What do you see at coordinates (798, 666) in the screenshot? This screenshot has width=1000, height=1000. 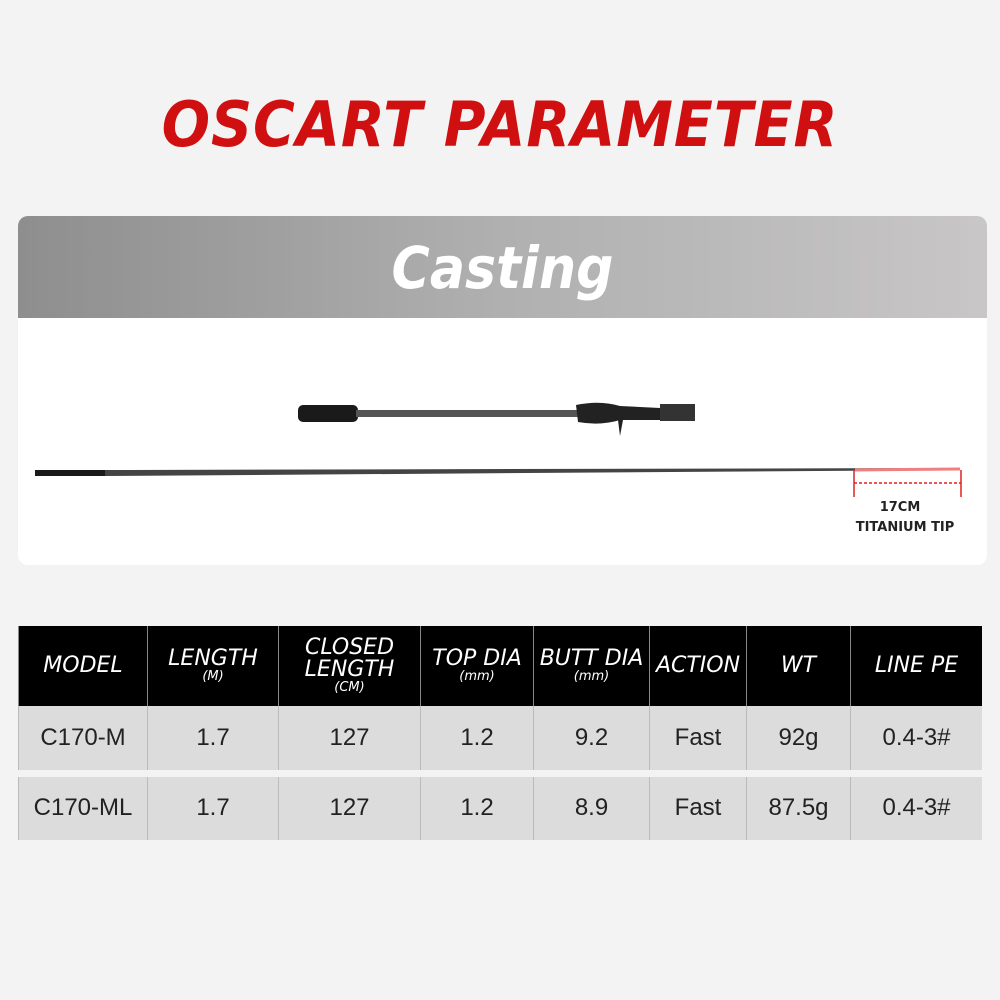 I see `header-wt: WT` at bounding box center [798, 666].